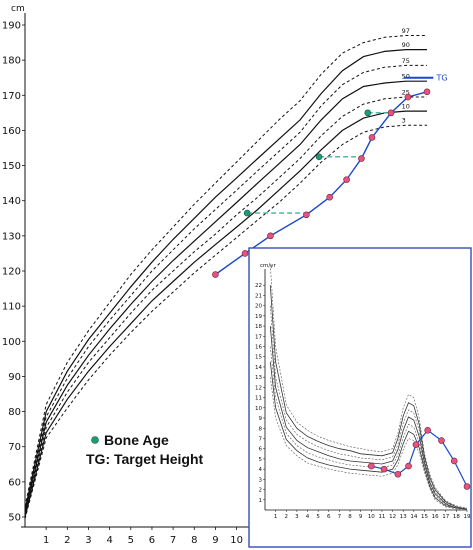 Image resolution: width=473 pixels, height=550 pixels. I want to click on y-tick-label: 140, so click(11, 201).